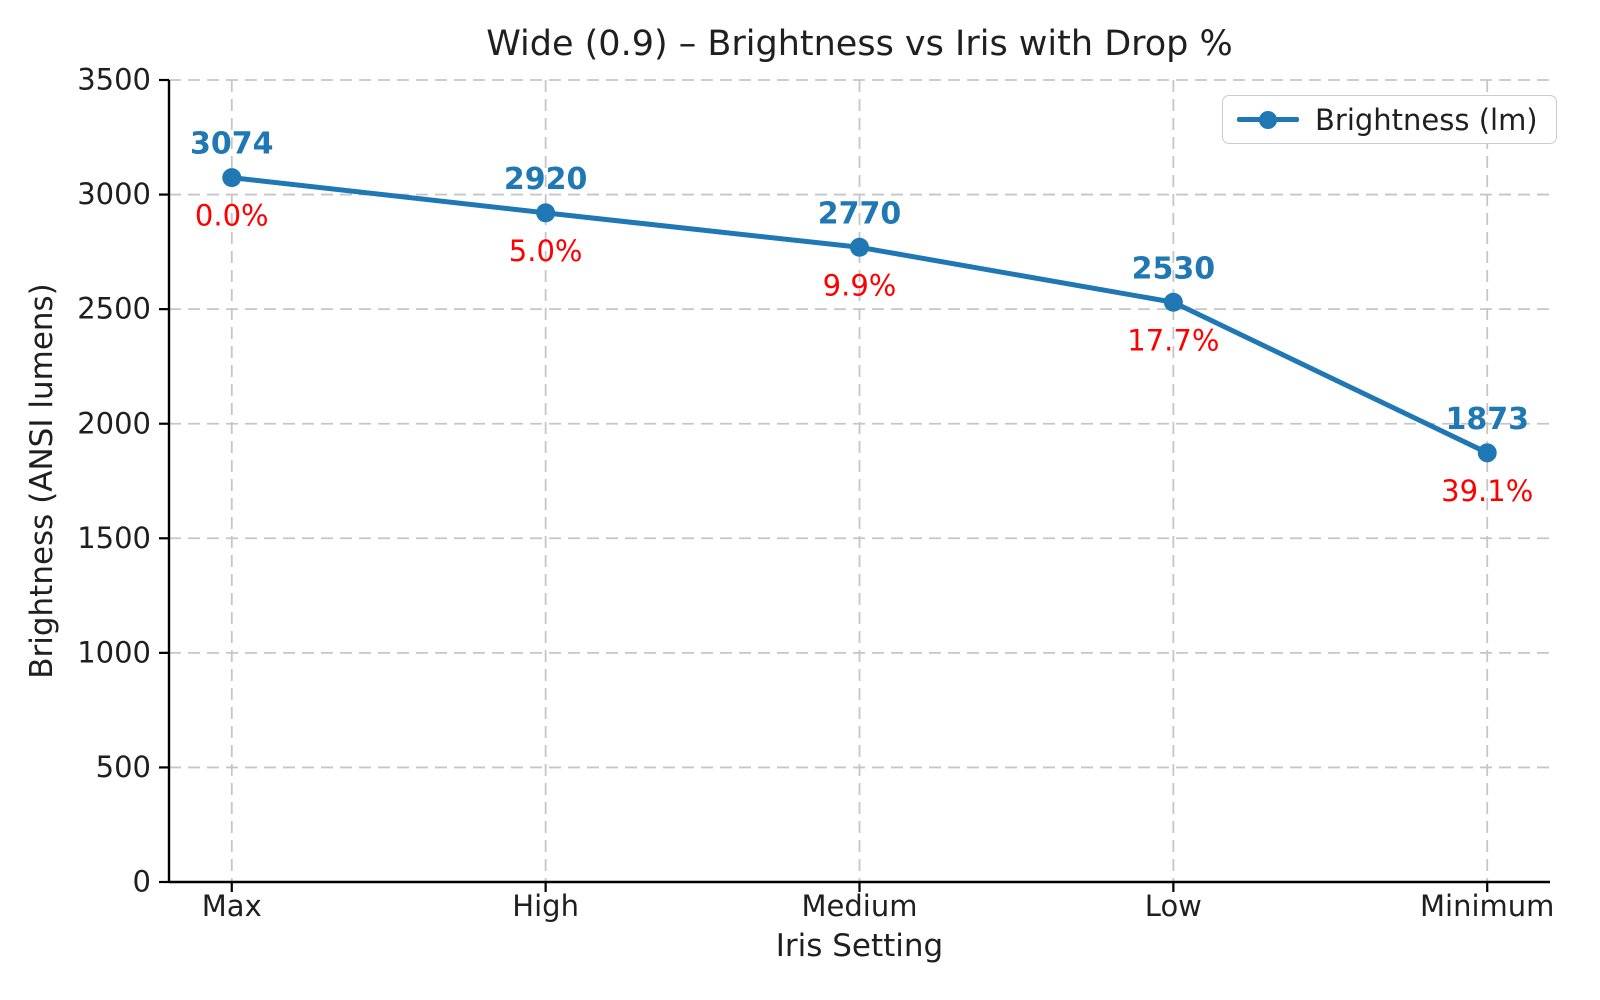 The width and height of the screenshot is (1600, 1000). I want to click on legend-dot-sample, so click(1268, 119).